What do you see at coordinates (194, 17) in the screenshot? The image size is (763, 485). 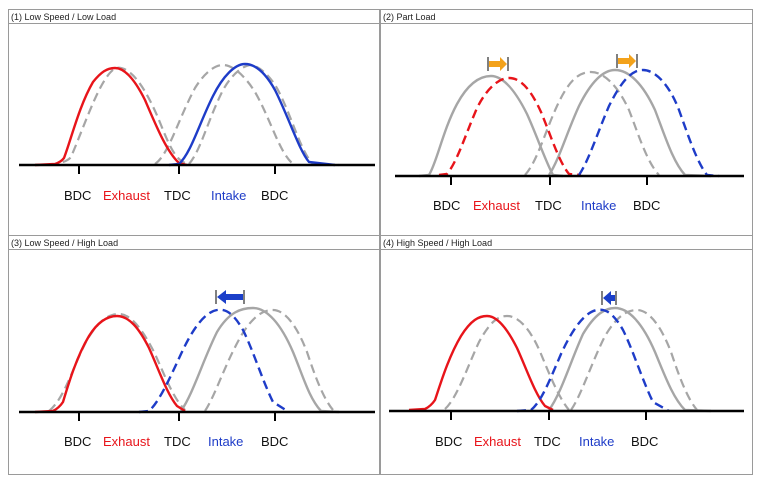 I see `panel-title: (1) Low Speed / Low Load` at bounding box center [194, 17].